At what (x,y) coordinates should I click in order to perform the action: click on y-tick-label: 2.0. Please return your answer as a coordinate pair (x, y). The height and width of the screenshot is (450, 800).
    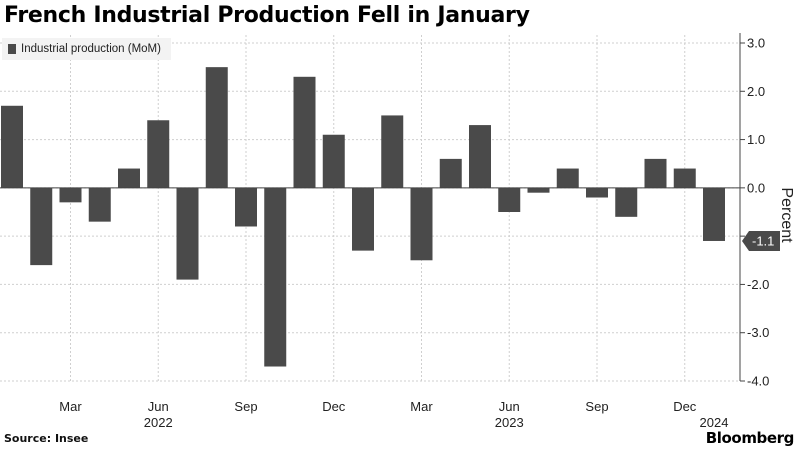
    Looking at the image, I should click on (756, 91).